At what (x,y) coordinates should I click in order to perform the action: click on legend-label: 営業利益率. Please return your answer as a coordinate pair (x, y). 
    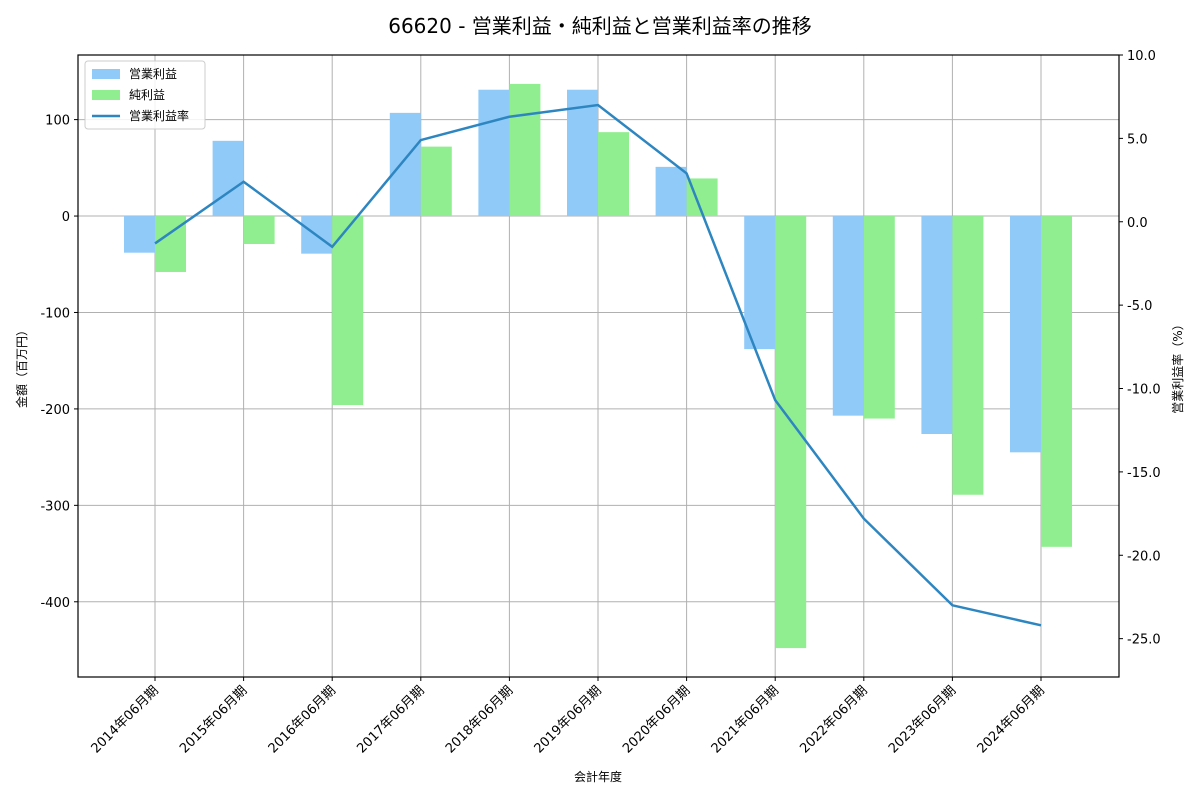
    Looking at the image, I should click on (159, 115).